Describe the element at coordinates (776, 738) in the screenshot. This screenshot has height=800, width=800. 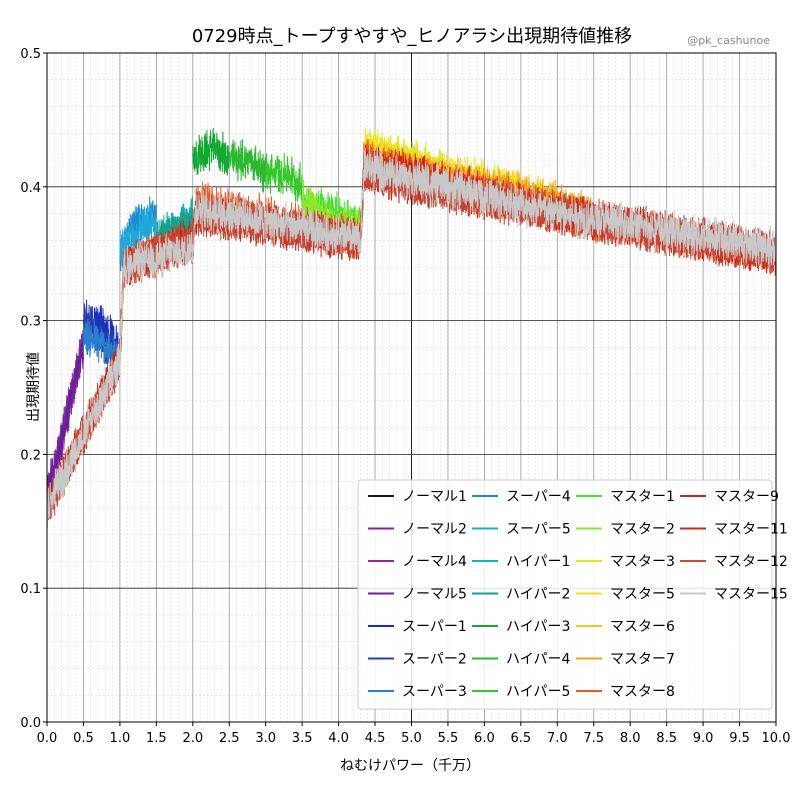
I see `x-tick-label: 10.0` at that location.